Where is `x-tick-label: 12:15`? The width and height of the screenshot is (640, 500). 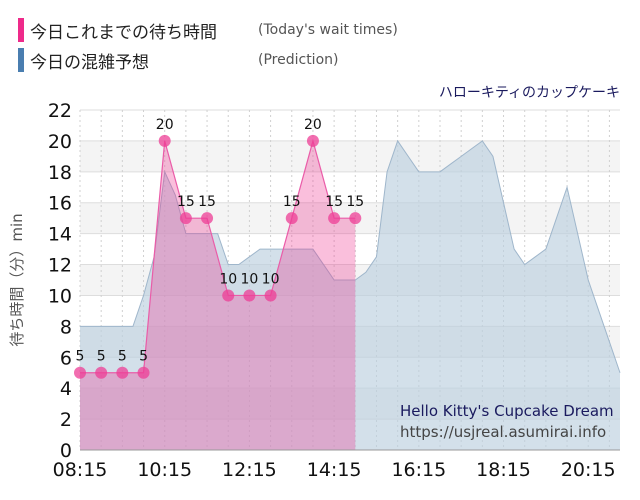 x-tick-label: 12:15 is located at coordinates (249, 470).